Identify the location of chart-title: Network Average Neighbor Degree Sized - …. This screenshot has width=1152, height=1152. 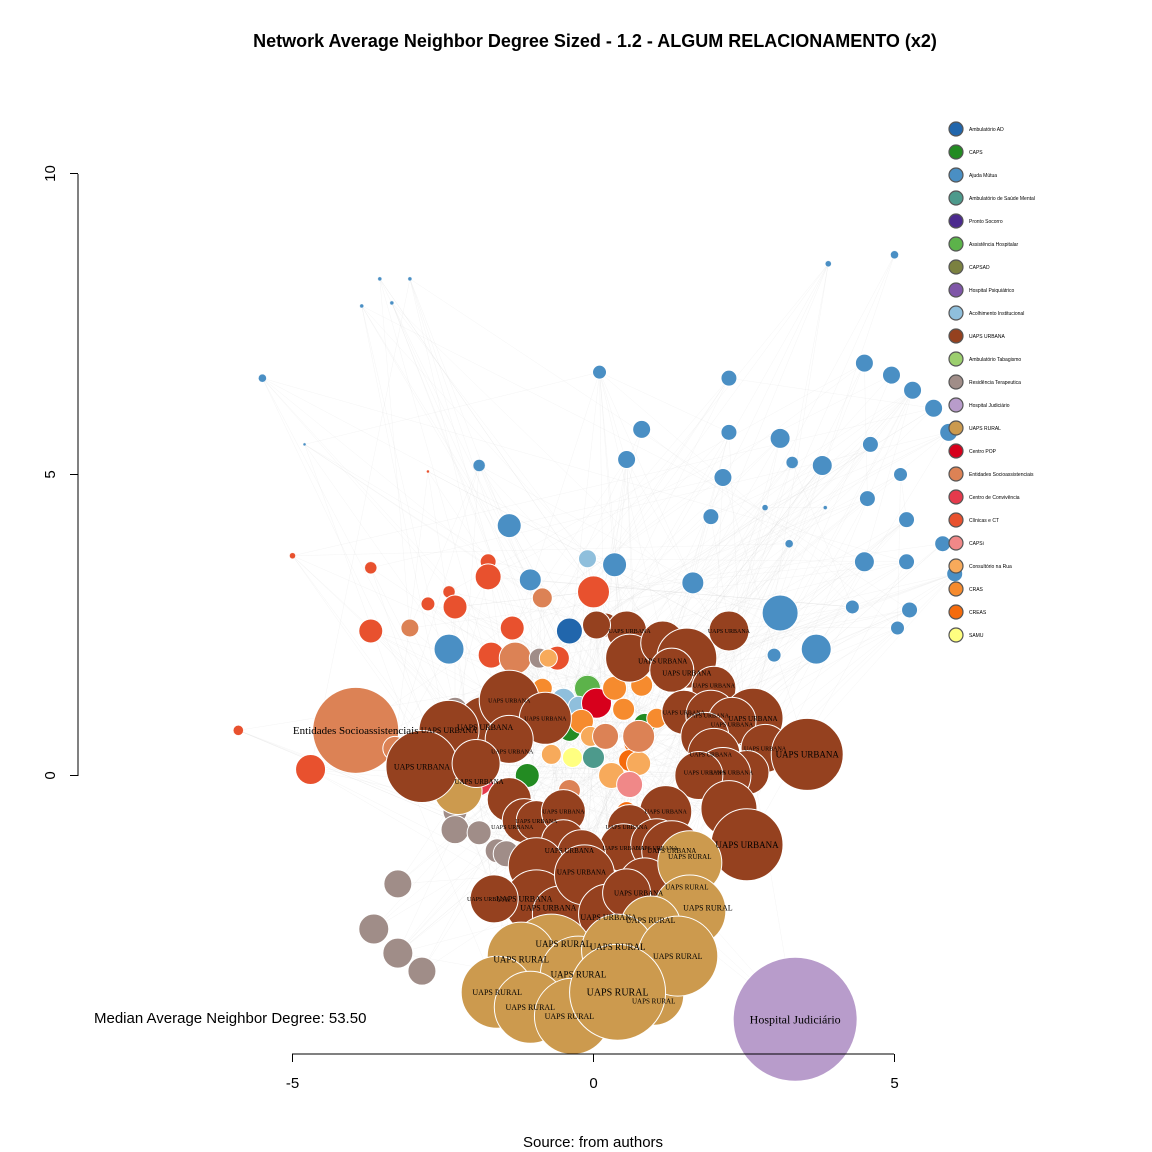
(595, 41).